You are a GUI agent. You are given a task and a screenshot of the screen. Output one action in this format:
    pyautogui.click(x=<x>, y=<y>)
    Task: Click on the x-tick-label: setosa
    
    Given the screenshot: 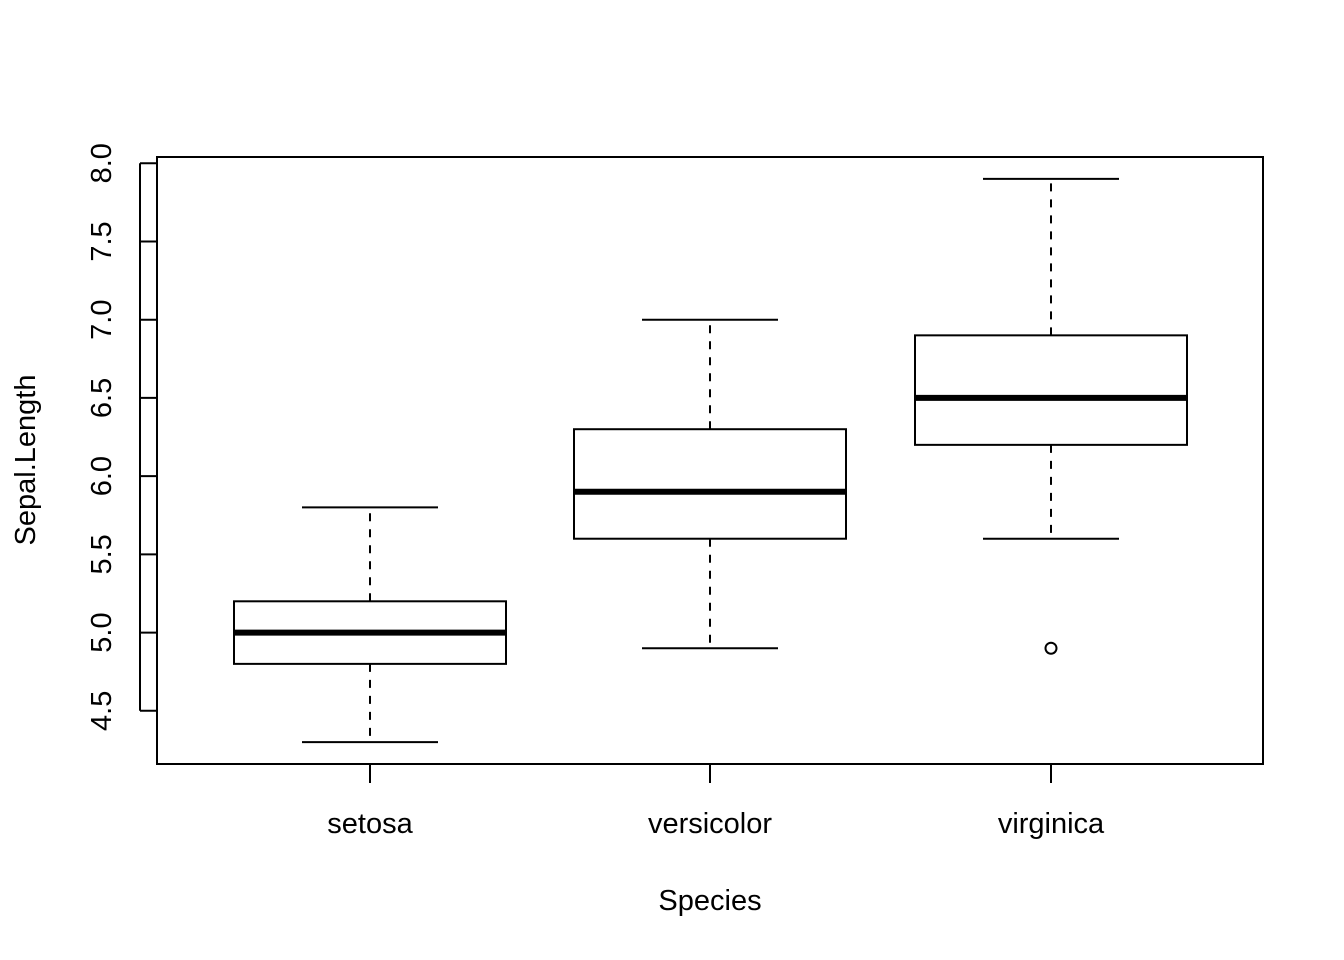 What is the action you would take?
    pyautogui.click(x=370, y=824)
    